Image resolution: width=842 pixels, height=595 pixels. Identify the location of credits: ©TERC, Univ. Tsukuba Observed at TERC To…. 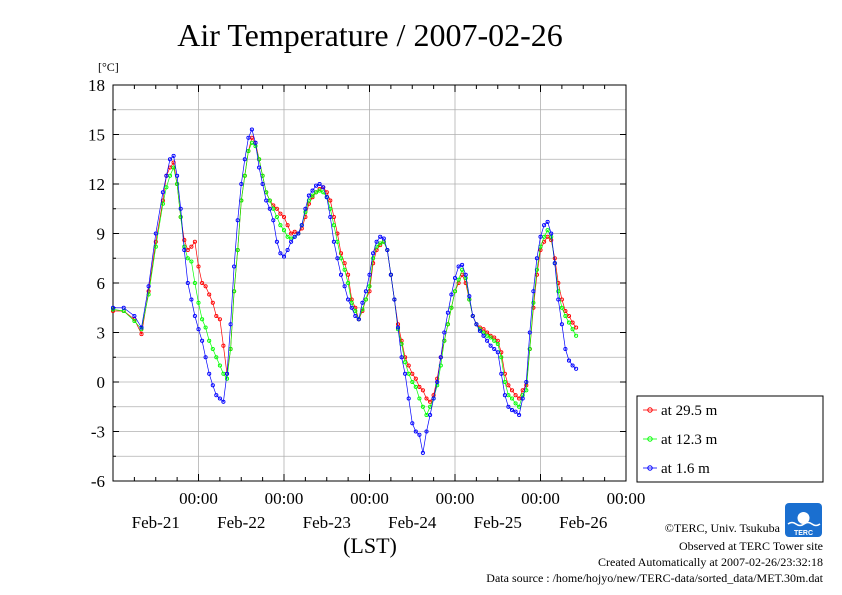
(654, 553).